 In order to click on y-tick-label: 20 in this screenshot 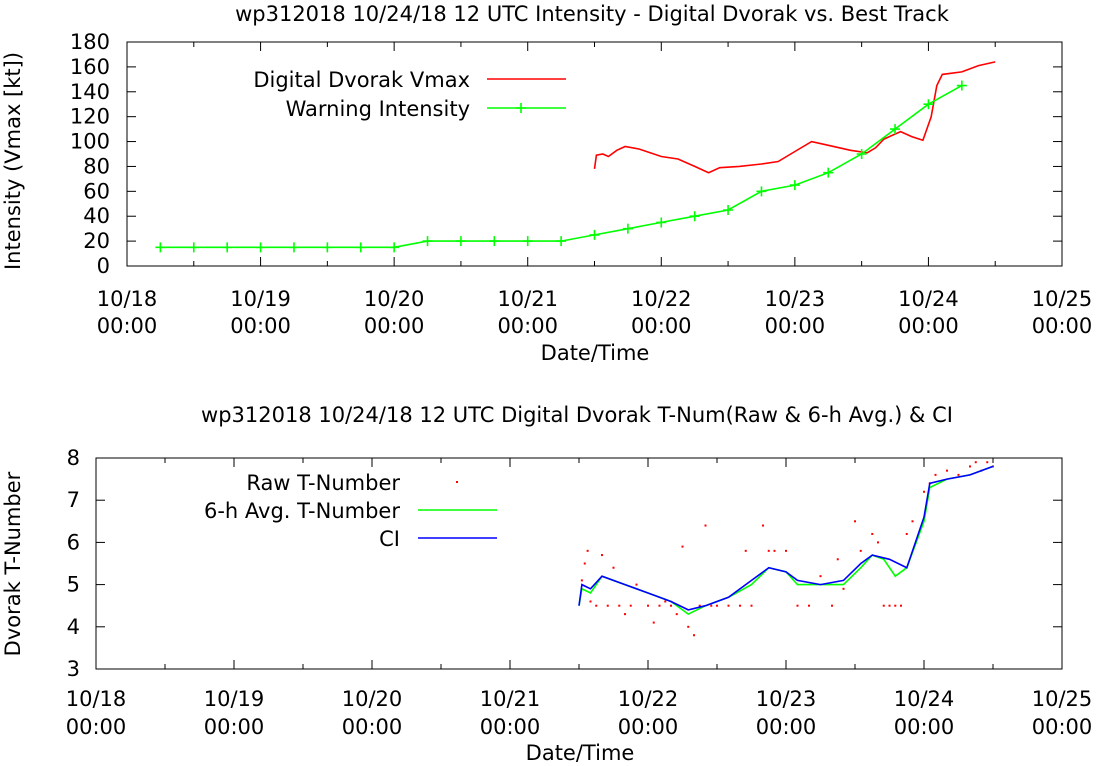, I will do `click(96, 241)`.